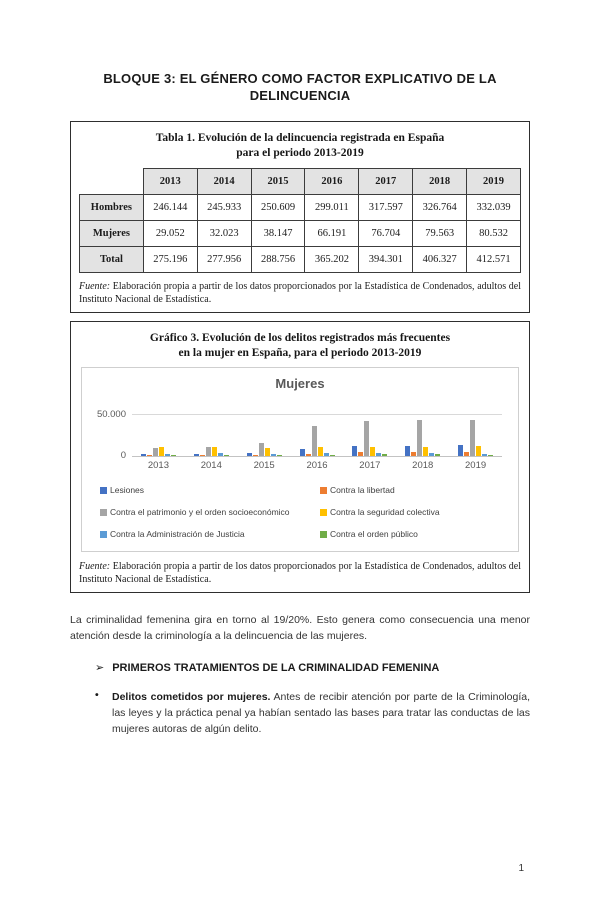 Image resolution: width=600 pixels, height=918 pixels. I want to click on value-cell: 250.609, so click(278, 207).